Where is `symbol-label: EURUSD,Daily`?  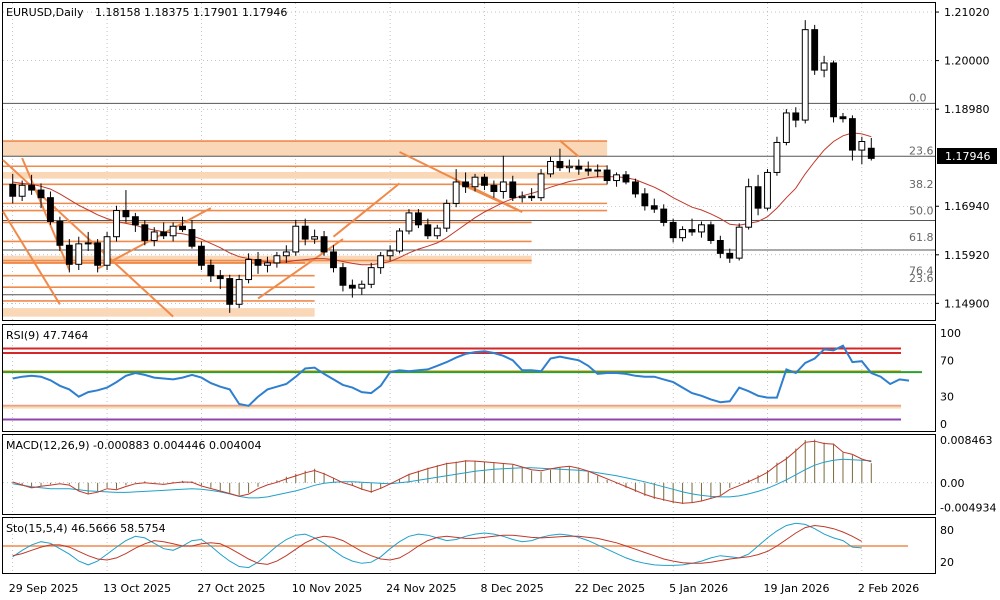
symbol-label: EURUSD,Daily is located at coordinates (45, 12).